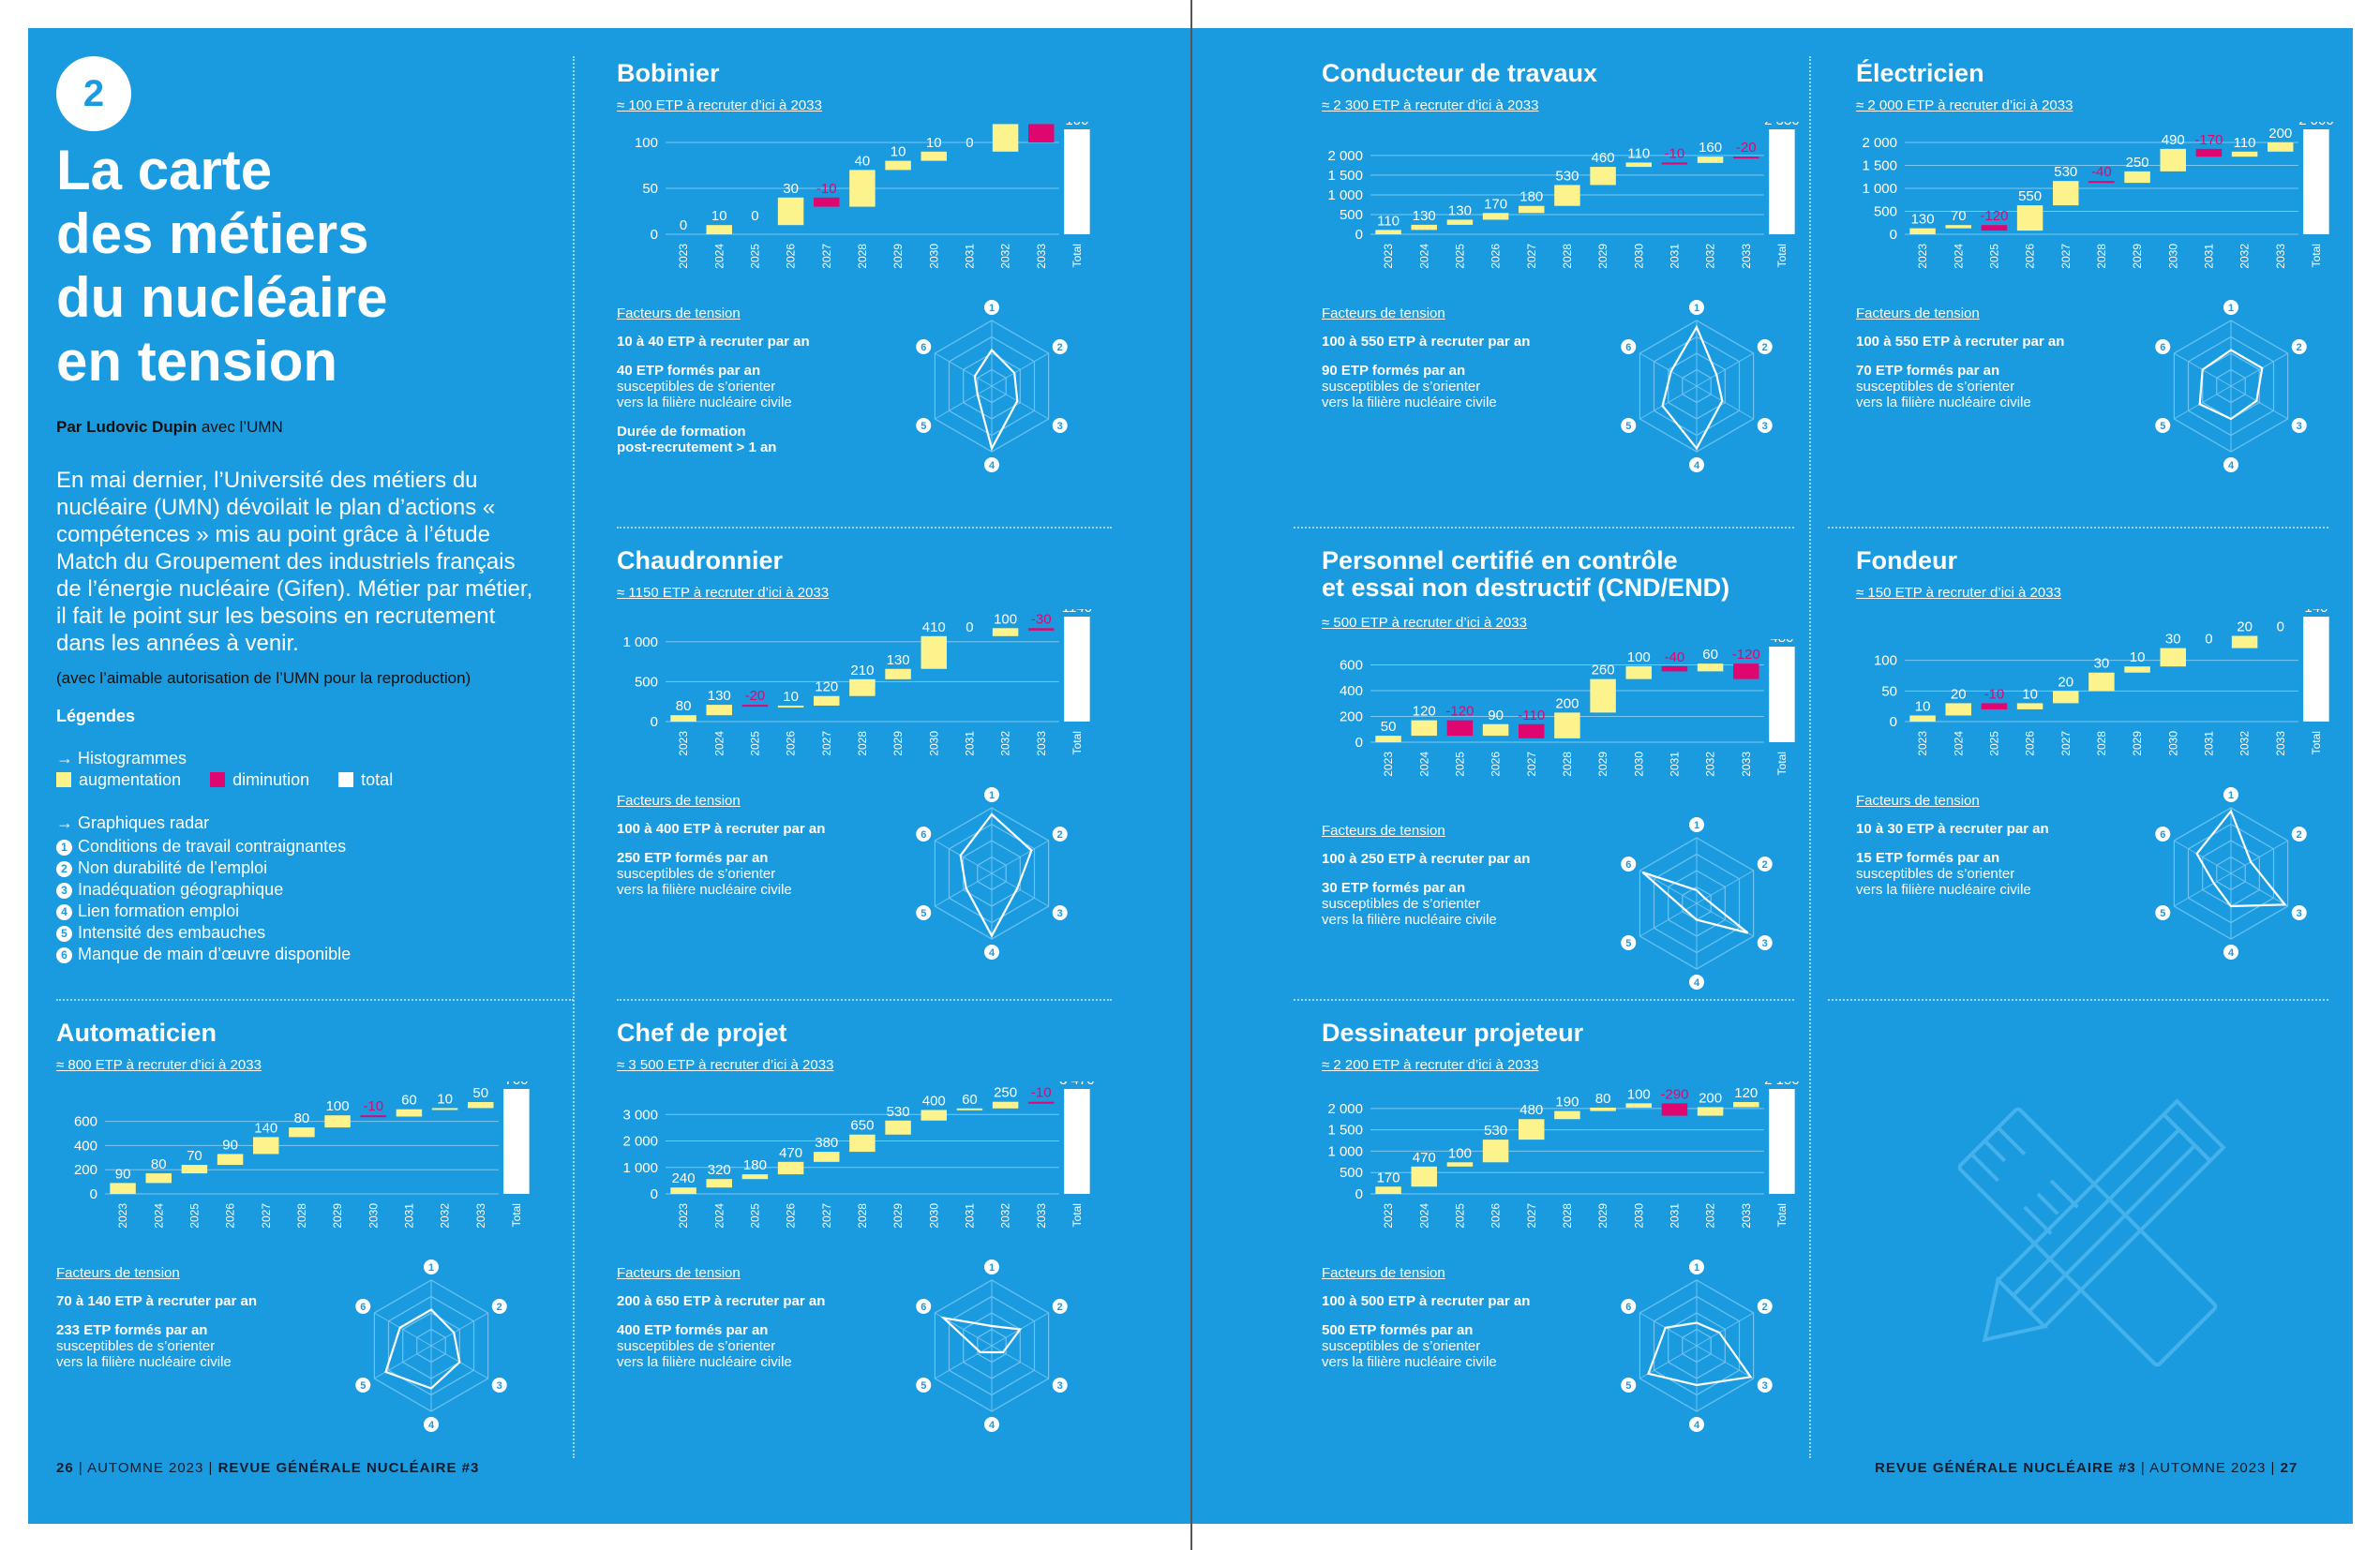 This screenshot has height=1550, width=2380. I want to click on chart-subtitle: ≈ 500 ETP à recruter d’ici à 2033, so click(1424, 623).